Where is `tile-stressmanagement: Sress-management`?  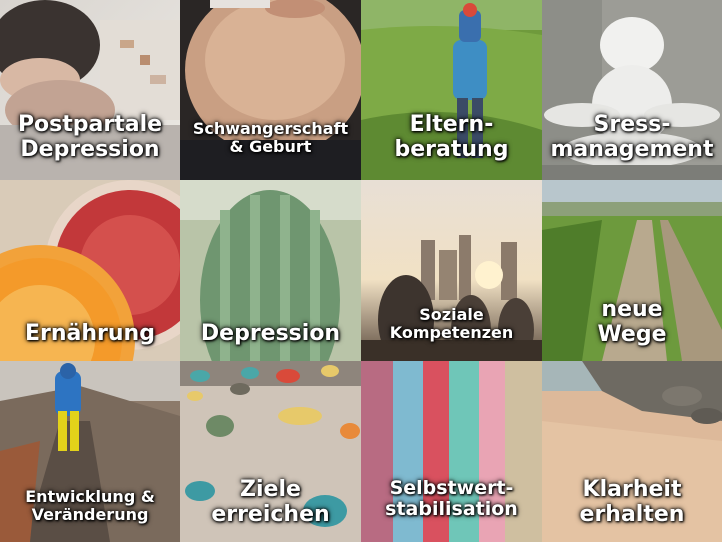
tile-stressmanagement: Sress-management is located at coordinates (632, 90).